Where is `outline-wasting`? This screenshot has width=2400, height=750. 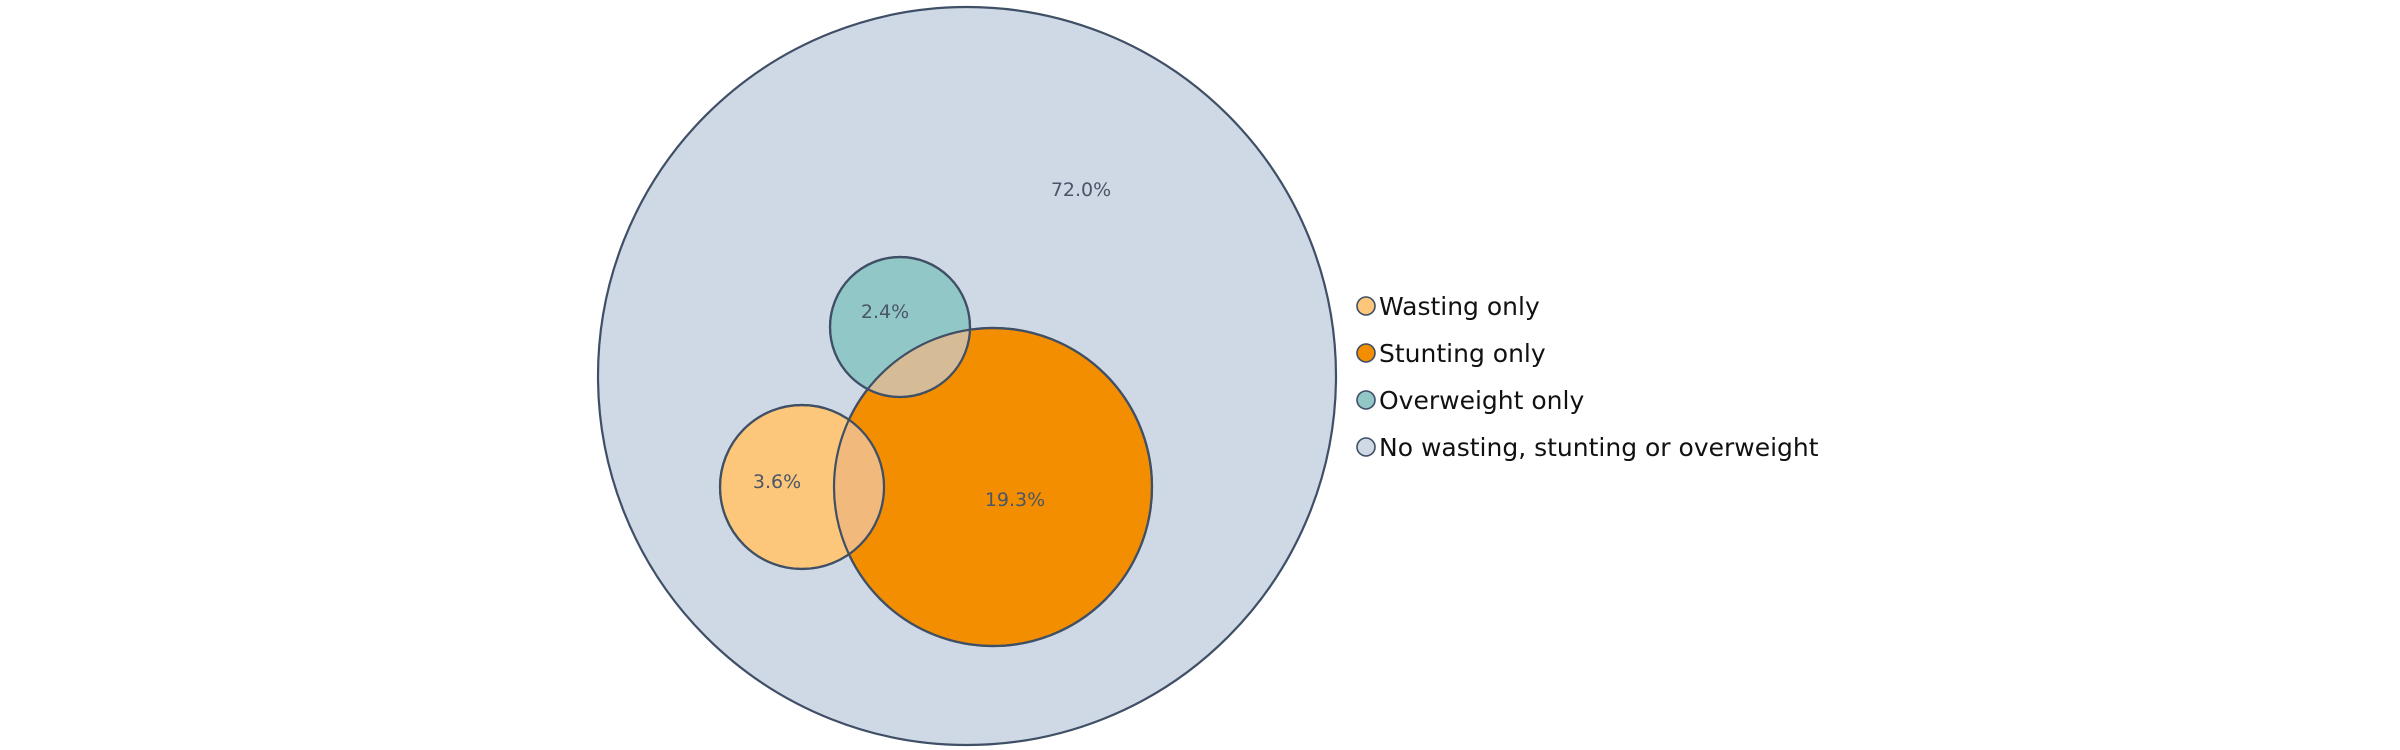
outline-wasting is located at coordinates (802, 487).